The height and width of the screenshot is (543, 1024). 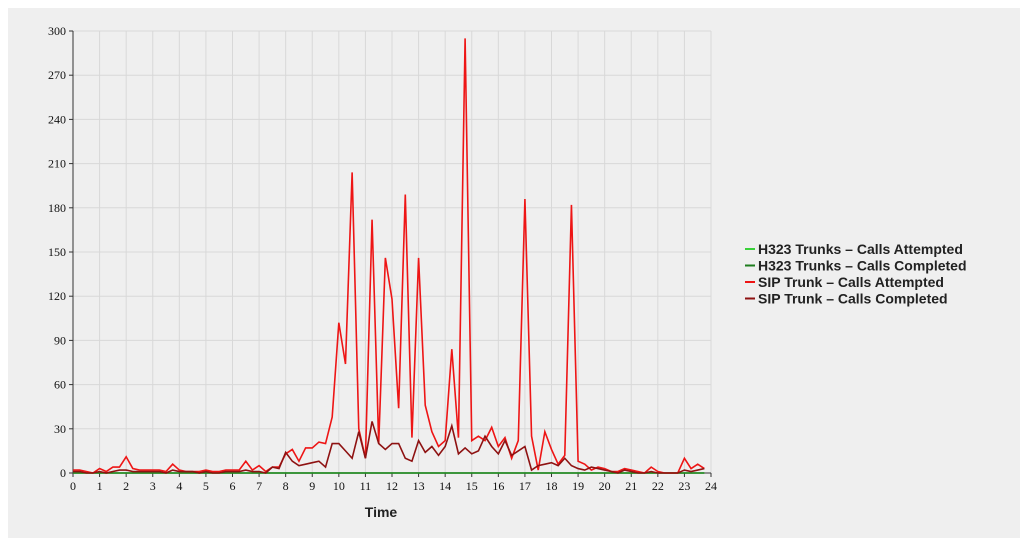 What do you see at coordinates (73, 486) in the screenshot?
I see `x-tick-label: 0` at bounding box center [73, 486].